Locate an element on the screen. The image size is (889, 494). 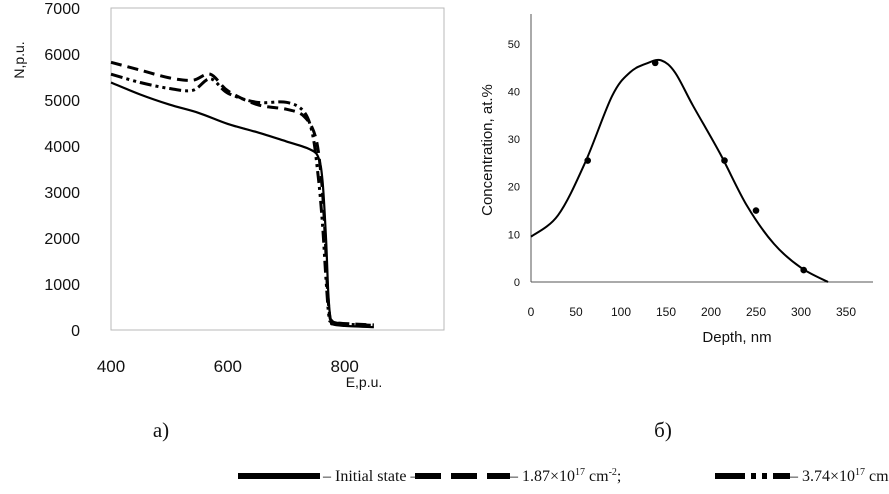
panel-a-y-tick-label: 6000 is located at coordinates (62, 55).